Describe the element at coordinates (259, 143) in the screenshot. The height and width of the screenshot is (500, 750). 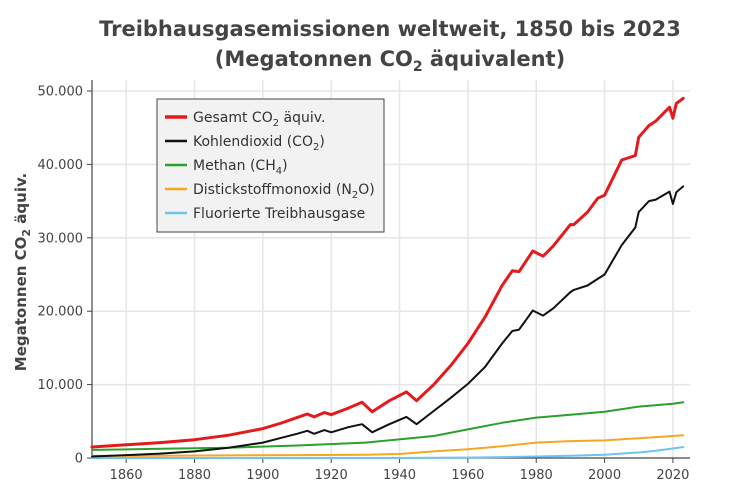
I see `legend-label-1: Kohlendioxid (CO2)` at that location.